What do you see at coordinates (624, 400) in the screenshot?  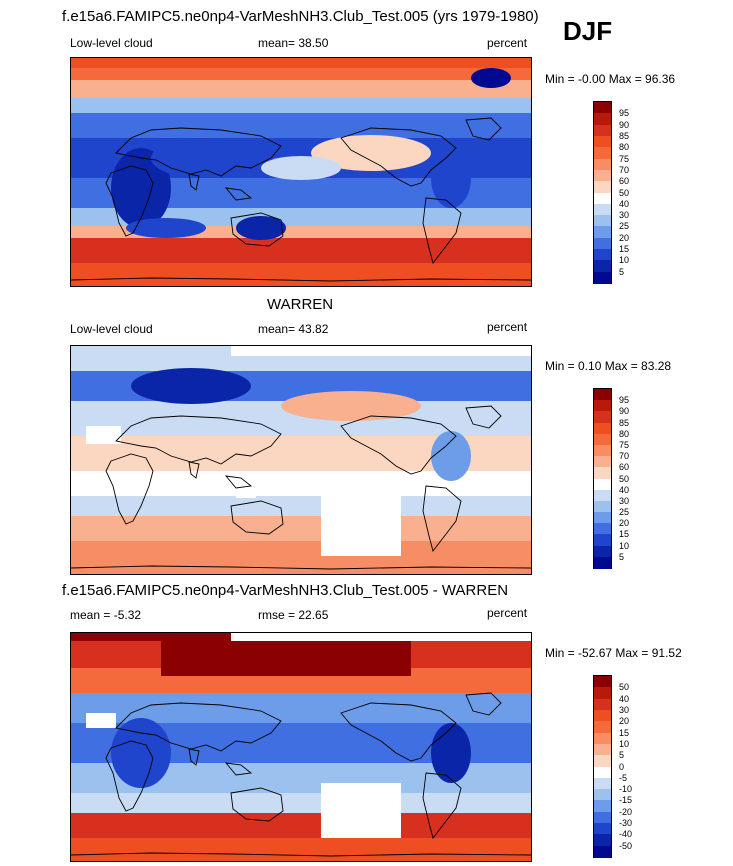 I see `colorbar-tick-label: 95` at bounding box center [624, 400].